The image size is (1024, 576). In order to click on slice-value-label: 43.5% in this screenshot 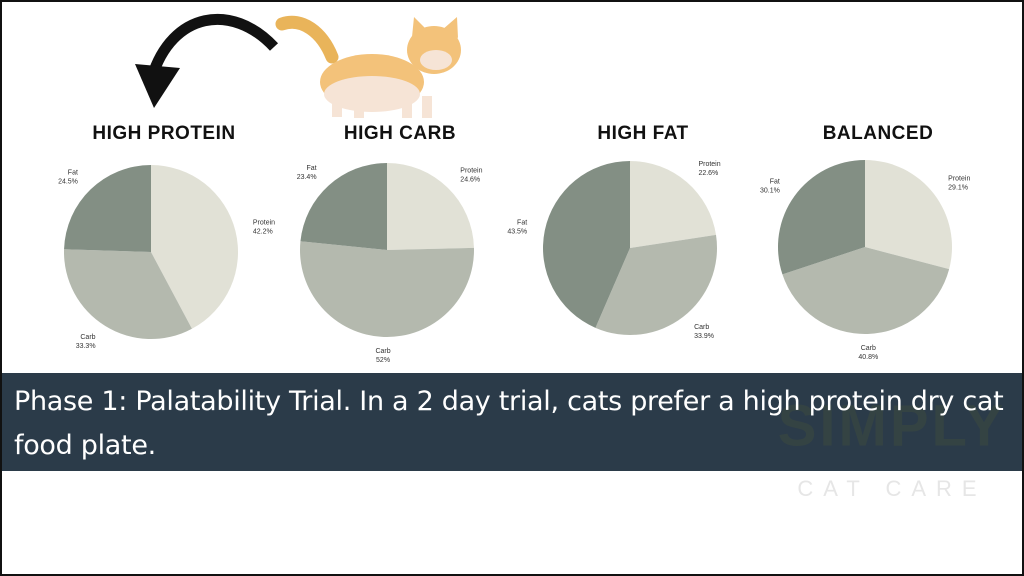, I will do `click(517, 232)`.